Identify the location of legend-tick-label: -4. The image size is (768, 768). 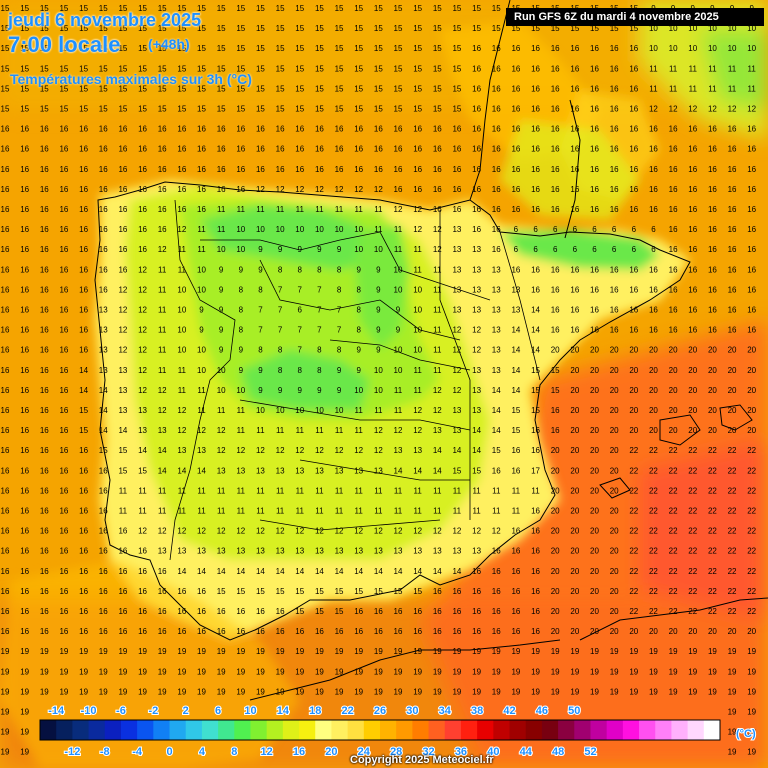
(137, 752).